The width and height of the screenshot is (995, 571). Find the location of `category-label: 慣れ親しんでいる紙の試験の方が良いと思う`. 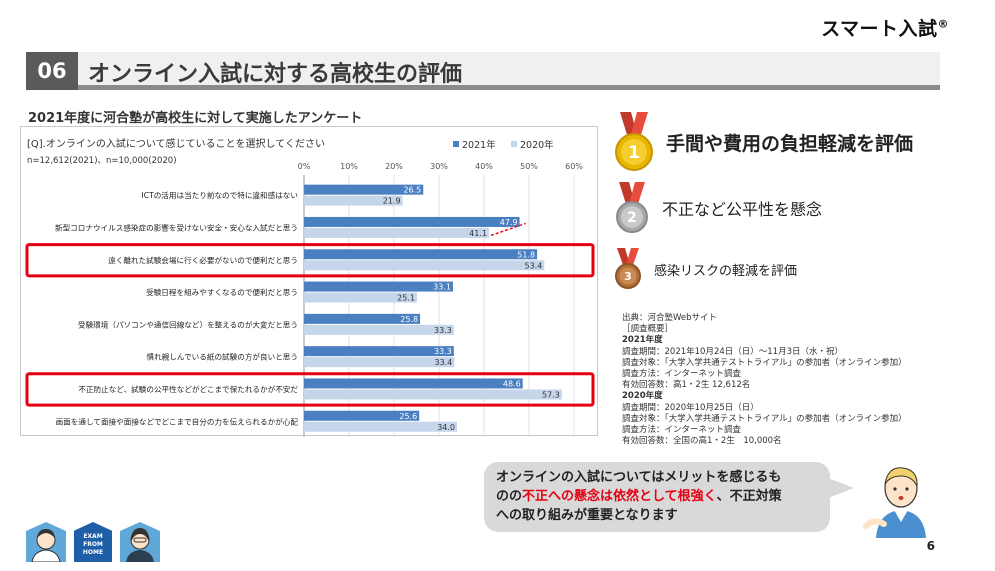

category-label: 慣れ親しんでいる紙の試験の方が良いと思う is located at coordinates (223, 357).